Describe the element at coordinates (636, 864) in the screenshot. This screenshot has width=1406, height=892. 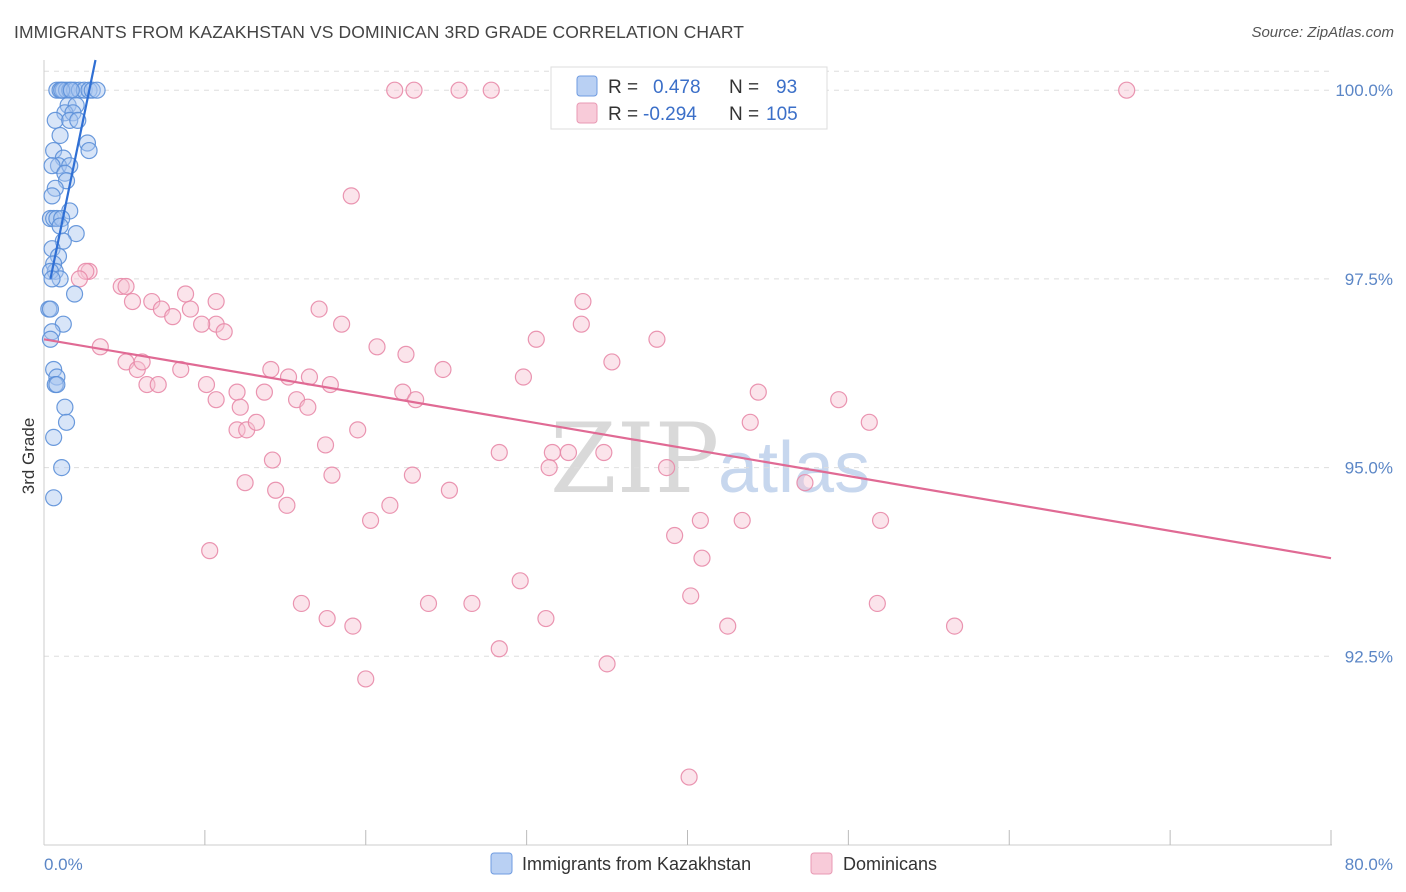
I see `bottom-legend-label-blue: Immigrants from Kazakhstan` at that location.